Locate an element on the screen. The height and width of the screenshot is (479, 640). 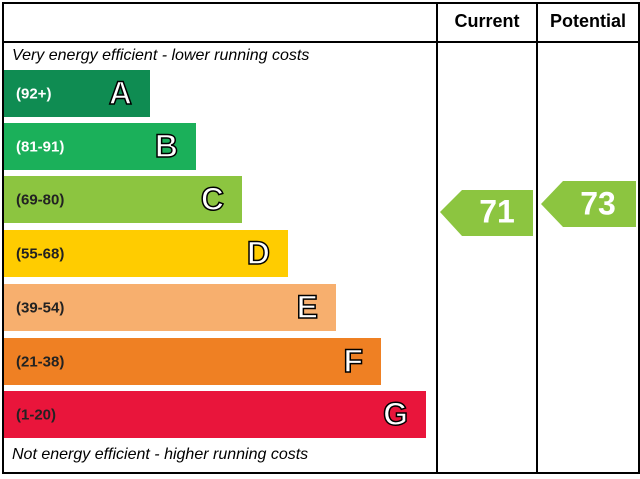
potential-header: Potential is located at coordinates (588, 21).